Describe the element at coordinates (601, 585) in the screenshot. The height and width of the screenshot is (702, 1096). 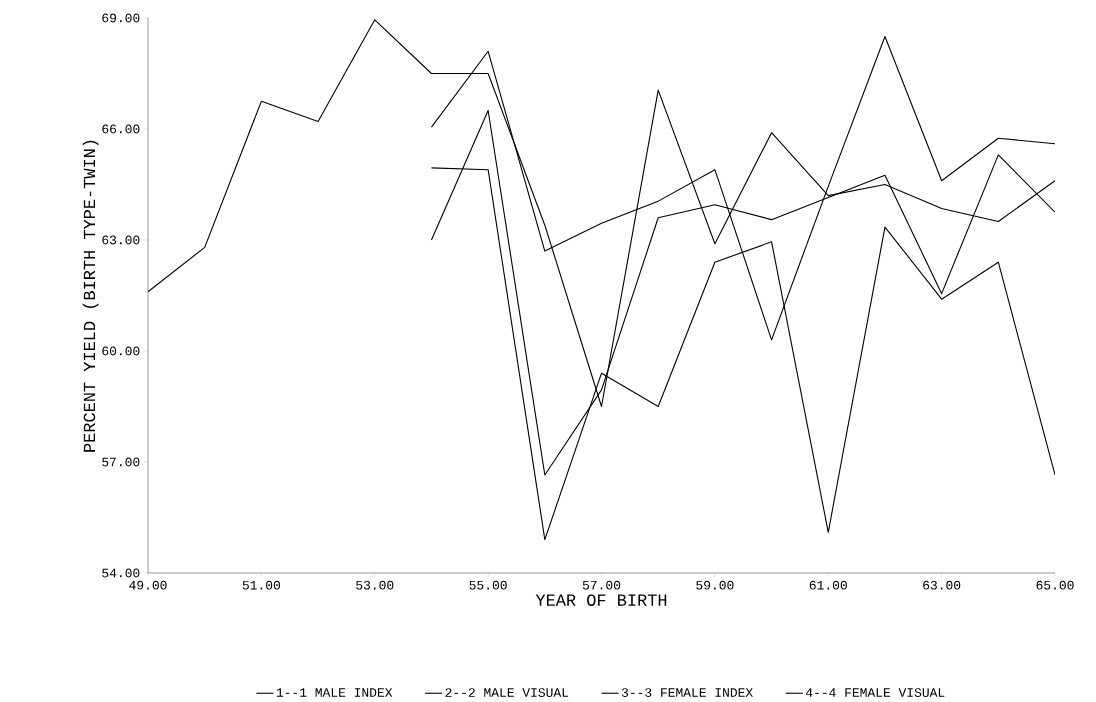
I see `x-tick-label: 57.00` at that location.